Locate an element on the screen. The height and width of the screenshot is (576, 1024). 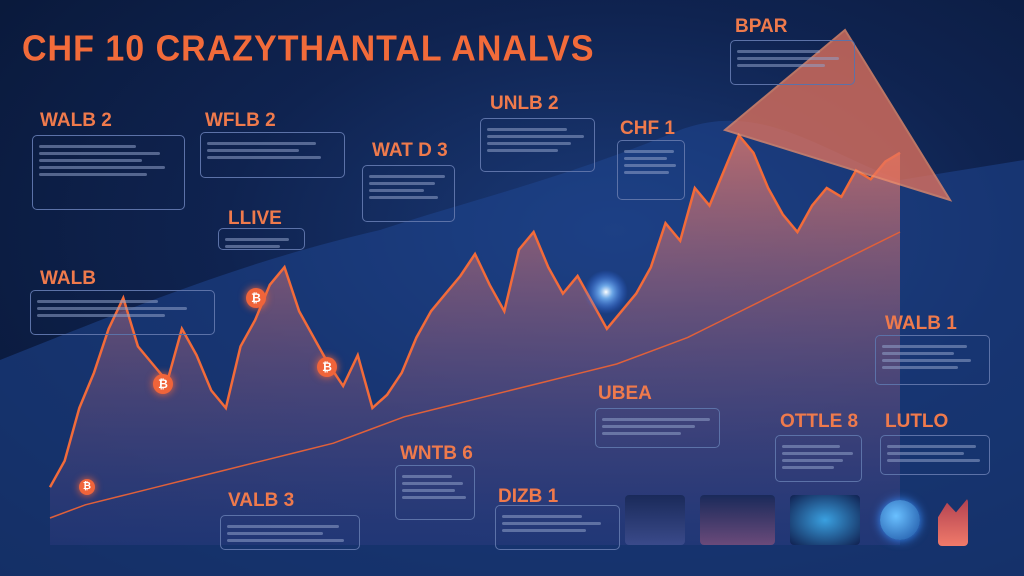
page-title: CHF 10 CRAZYTHANTAL ANALVS is located at coordinates (308, 49).